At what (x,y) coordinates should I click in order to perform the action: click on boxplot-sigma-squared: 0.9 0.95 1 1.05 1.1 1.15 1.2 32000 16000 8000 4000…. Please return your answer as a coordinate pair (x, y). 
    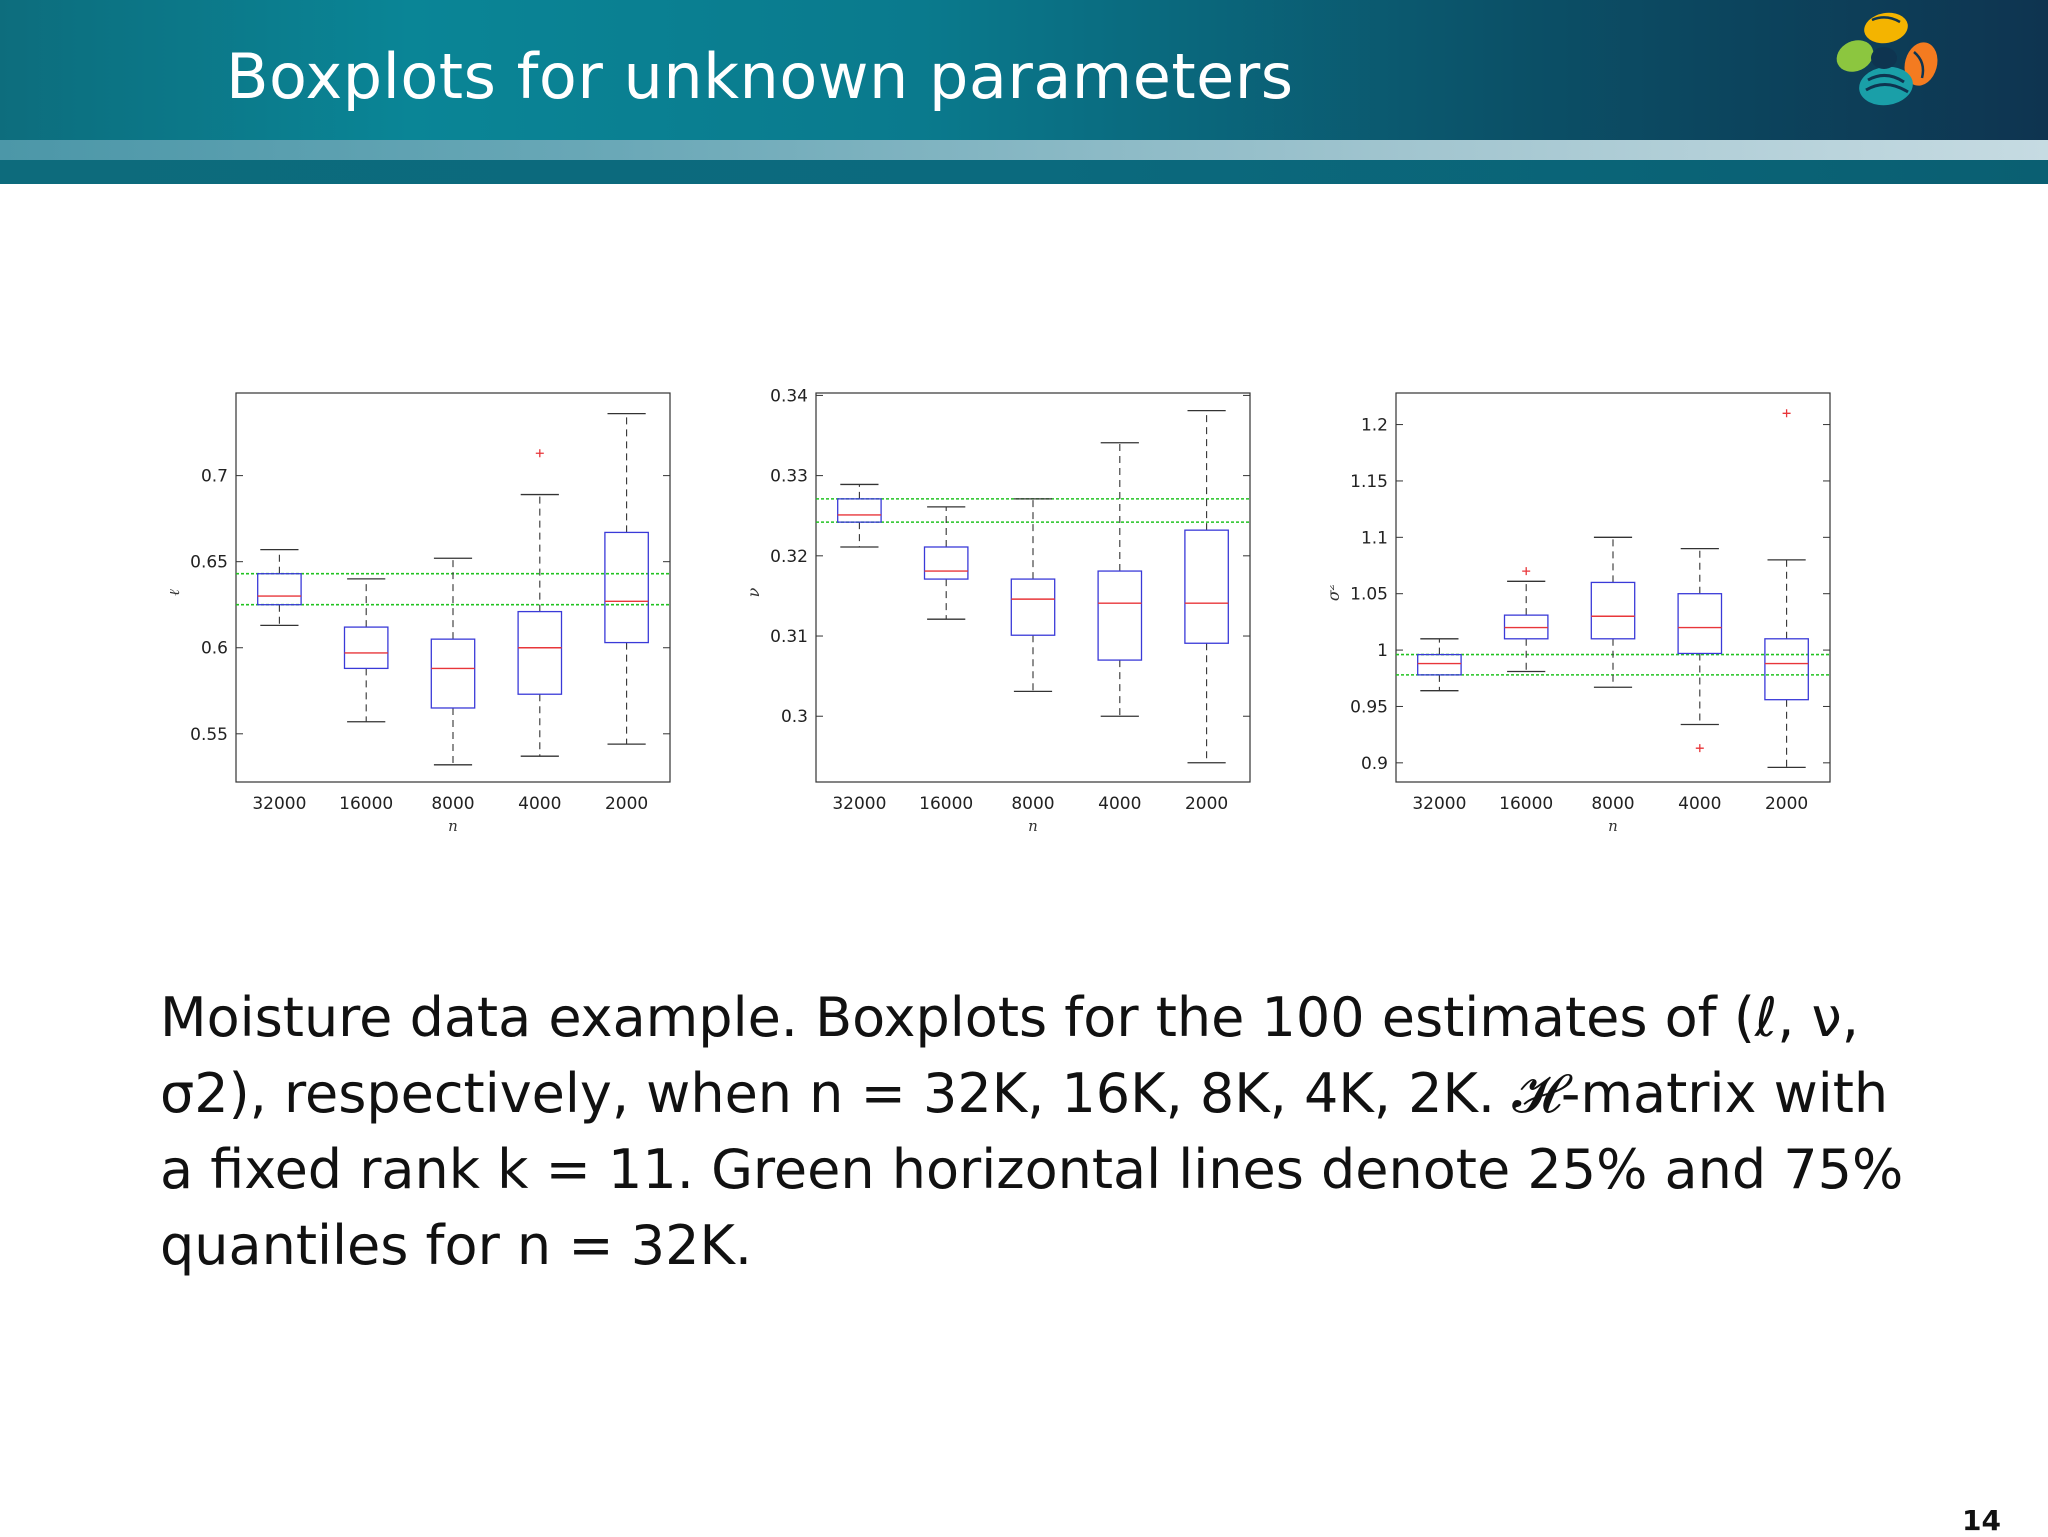
    Looking at the image, I should click on (1580, 613).